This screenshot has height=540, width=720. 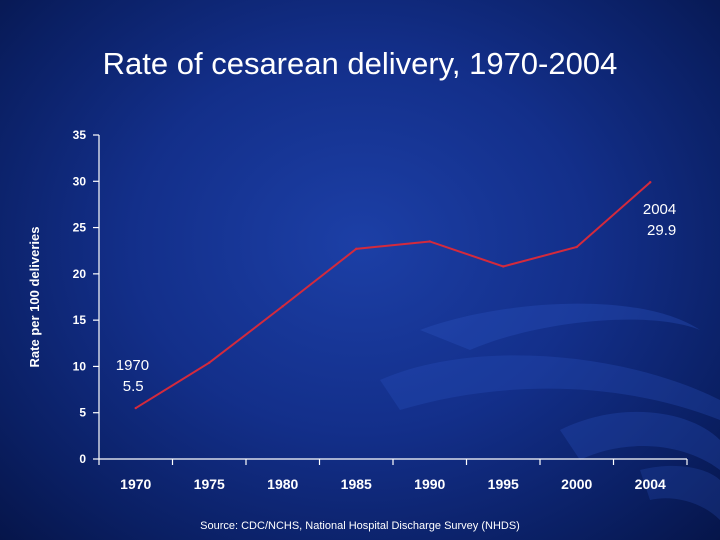 I want to click on chart-title: Rate of cesarean delivery, 1970-2004, so click(x=360, y=63).